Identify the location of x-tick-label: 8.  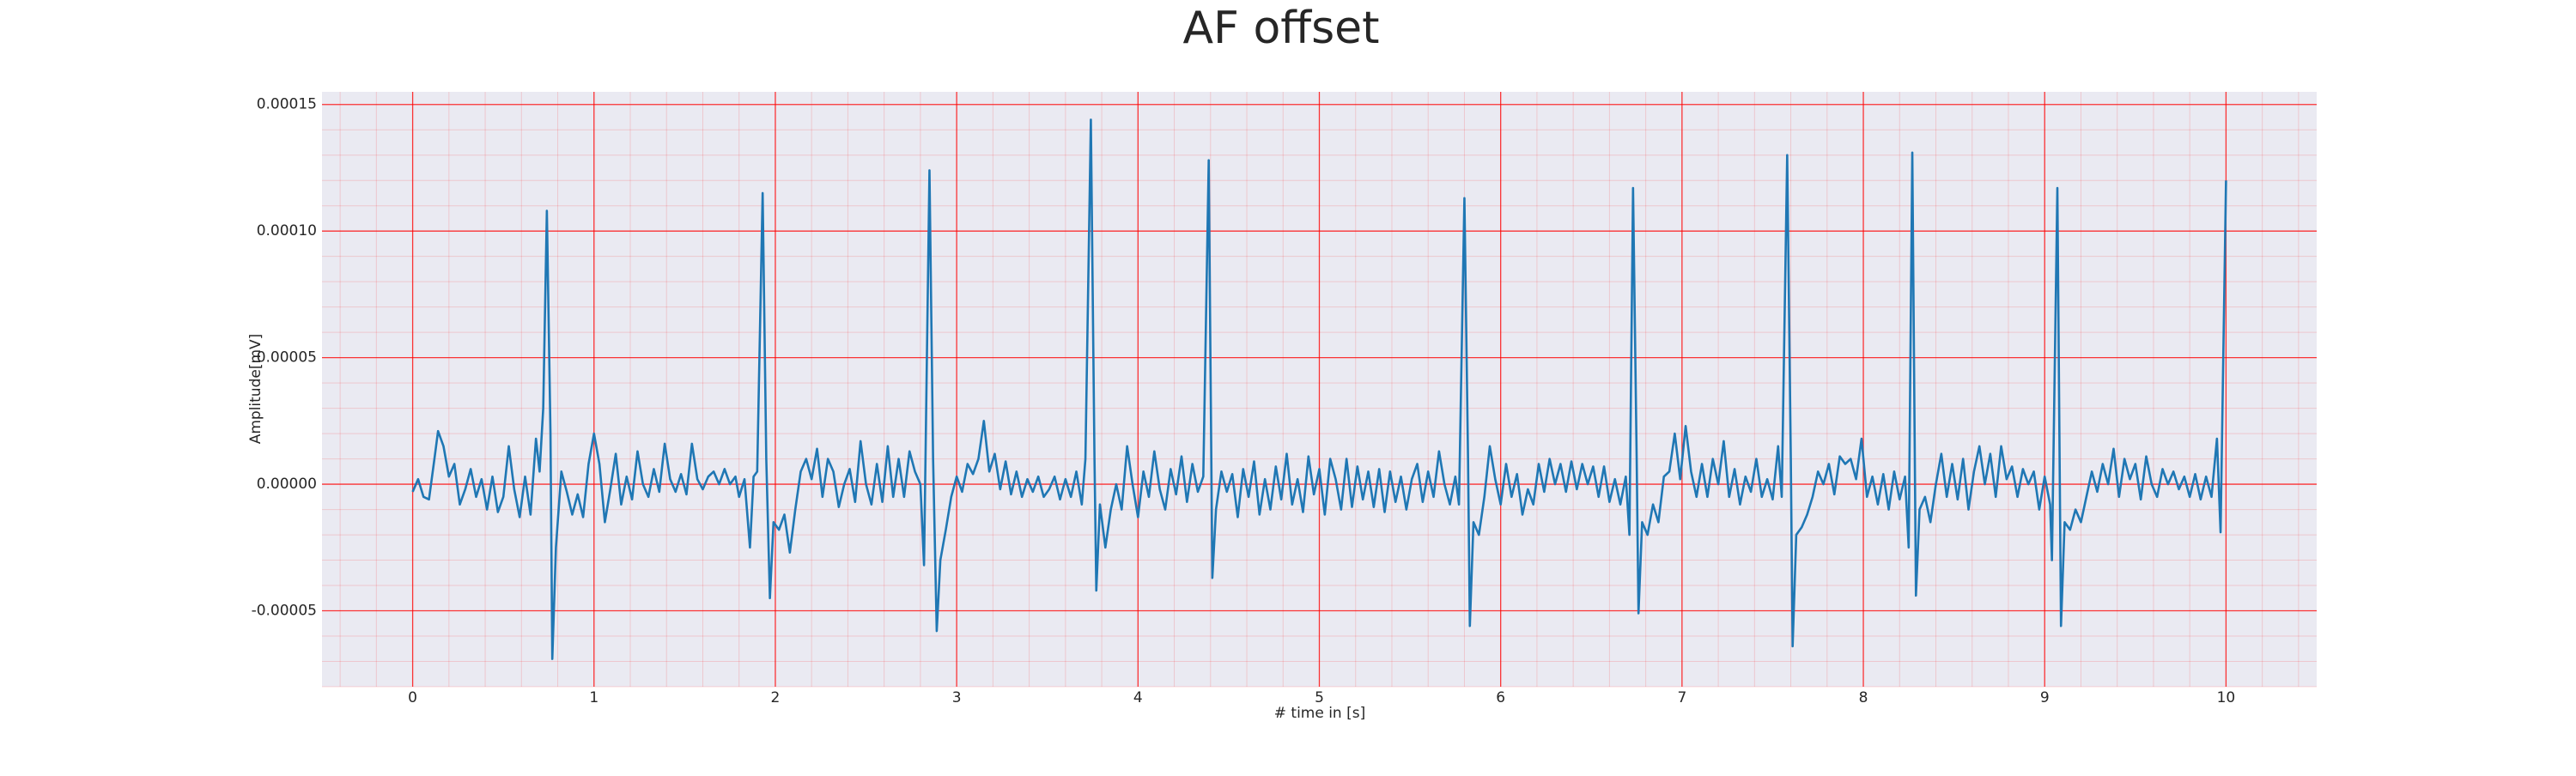
(1864, 697).